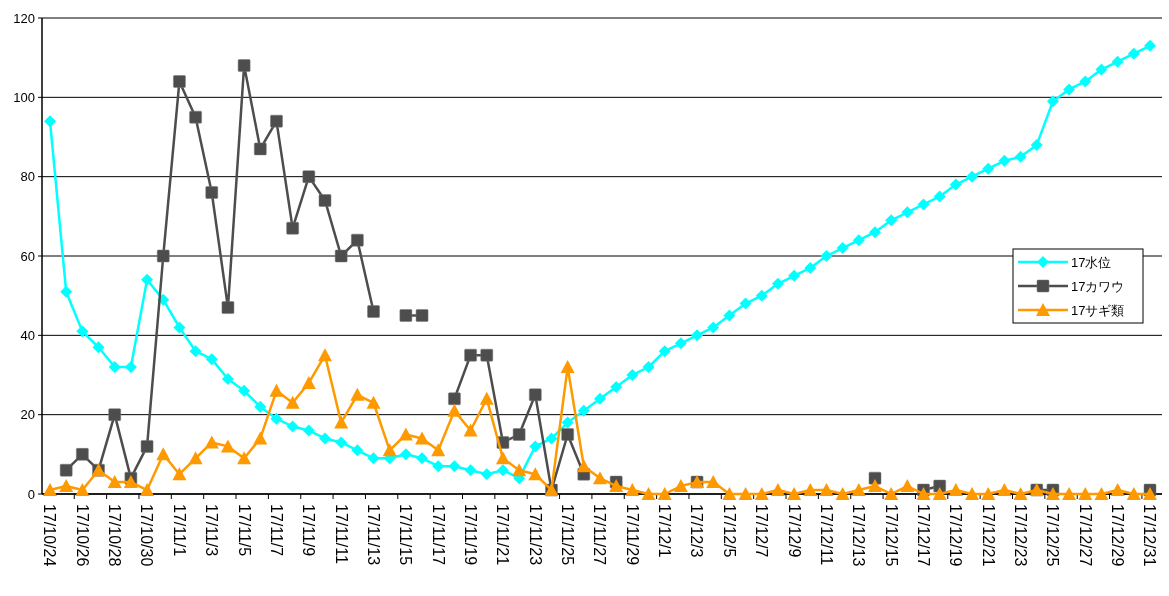 This screenshot has height=596, width=1169. I want to click on x-tick-label: 17/11/13, so click(373, 535).